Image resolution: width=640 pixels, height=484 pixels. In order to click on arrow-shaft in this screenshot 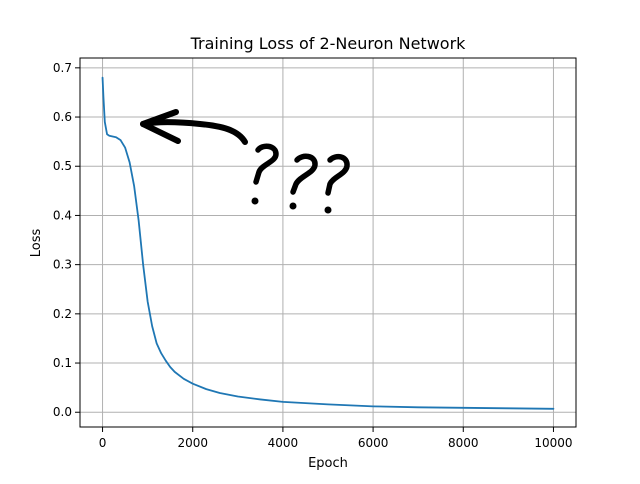, I will do `click(194, 132)`.